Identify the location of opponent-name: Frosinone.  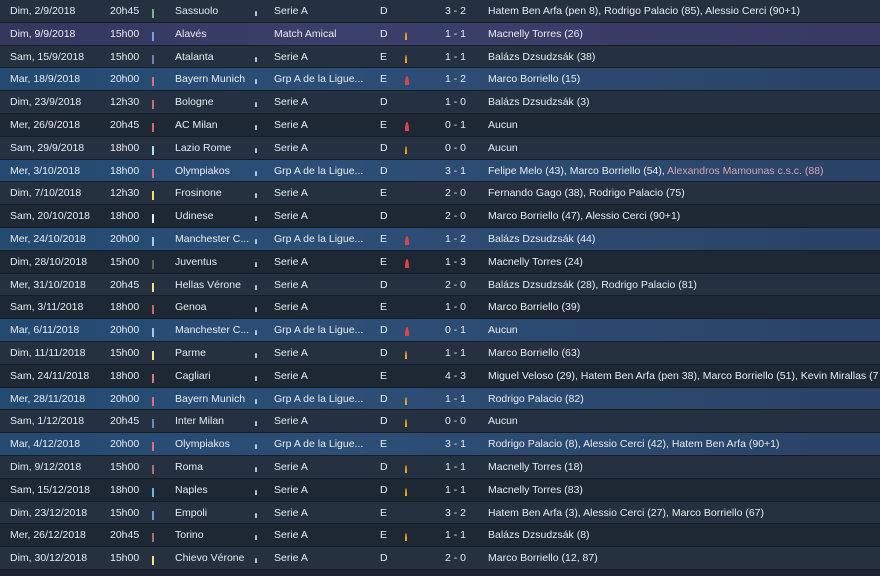
(198, 193).